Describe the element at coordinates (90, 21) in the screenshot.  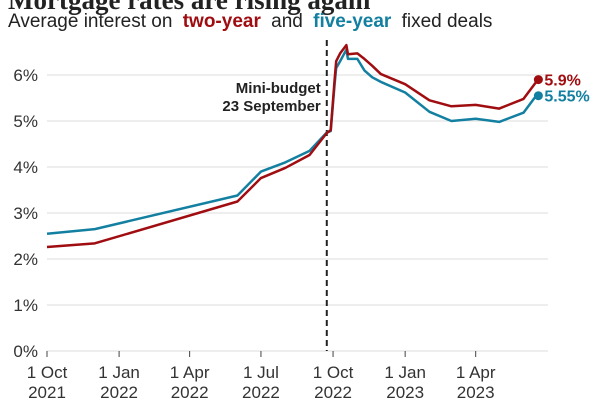
I see `subtitle-text: Average interest on` at that location.